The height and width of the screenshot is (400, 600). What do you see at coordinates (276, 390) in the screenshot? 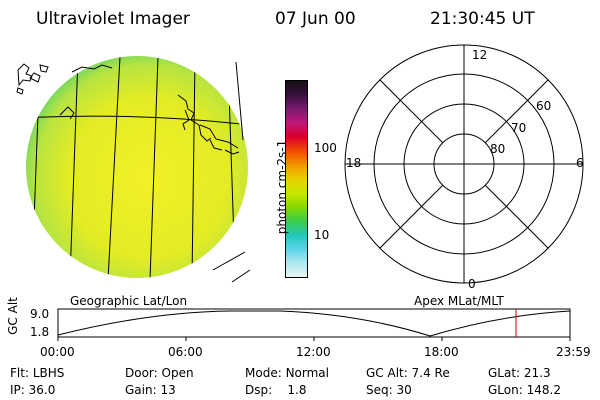
I see `dsp-row: Dsp: 1.8` at bounding box center [276, 390].